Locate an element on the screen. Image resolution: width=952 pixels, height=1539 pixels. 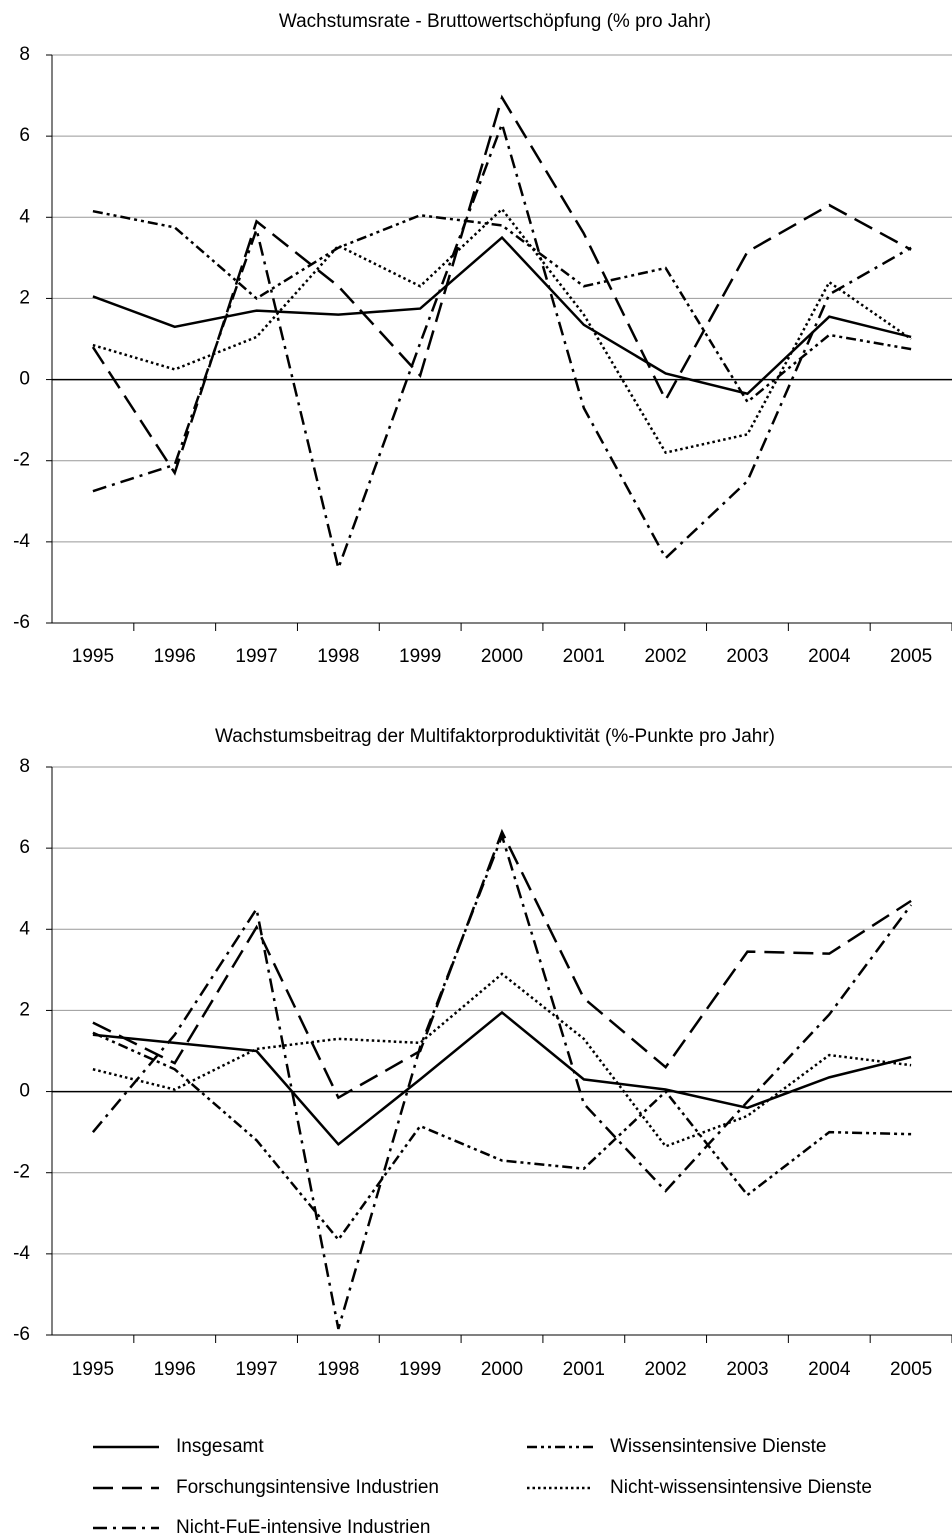
legend-label: Wissensintensive Dienste is located at coordinates (718, 1446).